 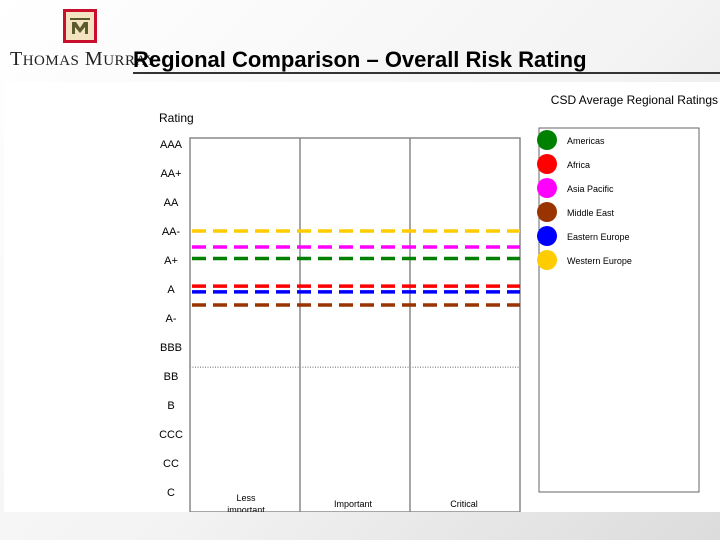 I want to click on y-tick-label: AA-, so click(x=171, y=232).